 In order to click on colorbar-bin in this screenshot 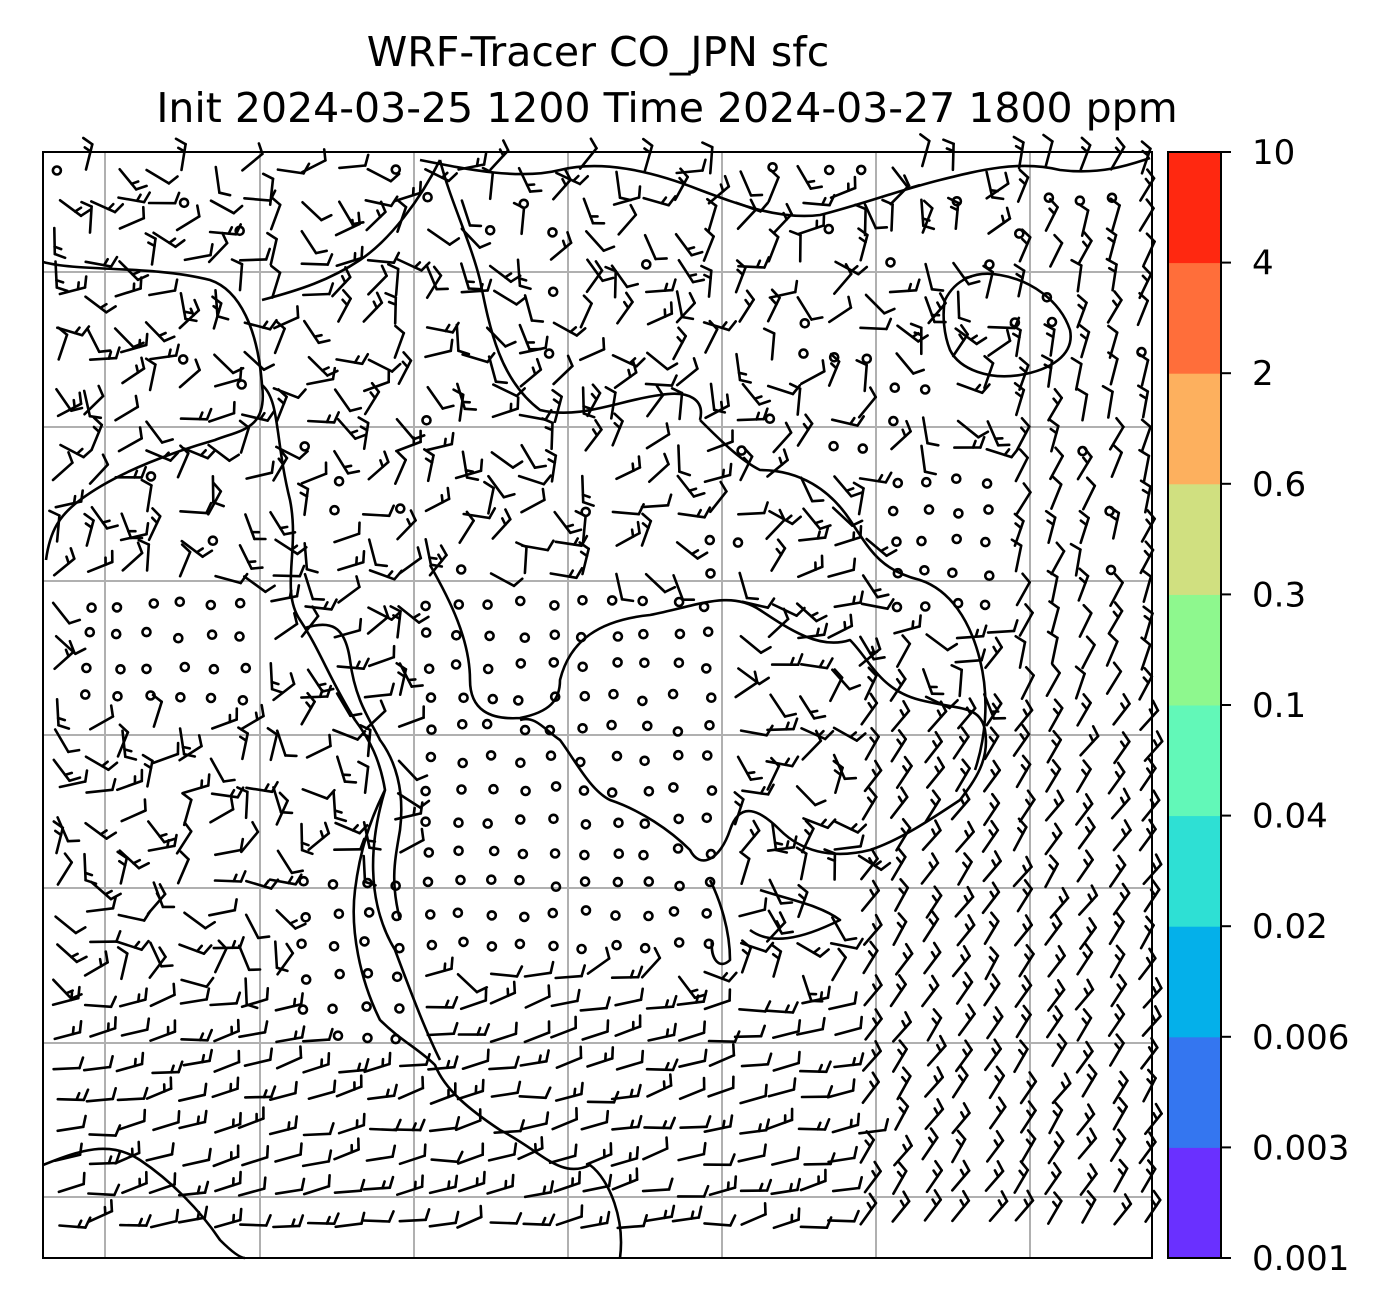, I will do `click(1194, 318)`.